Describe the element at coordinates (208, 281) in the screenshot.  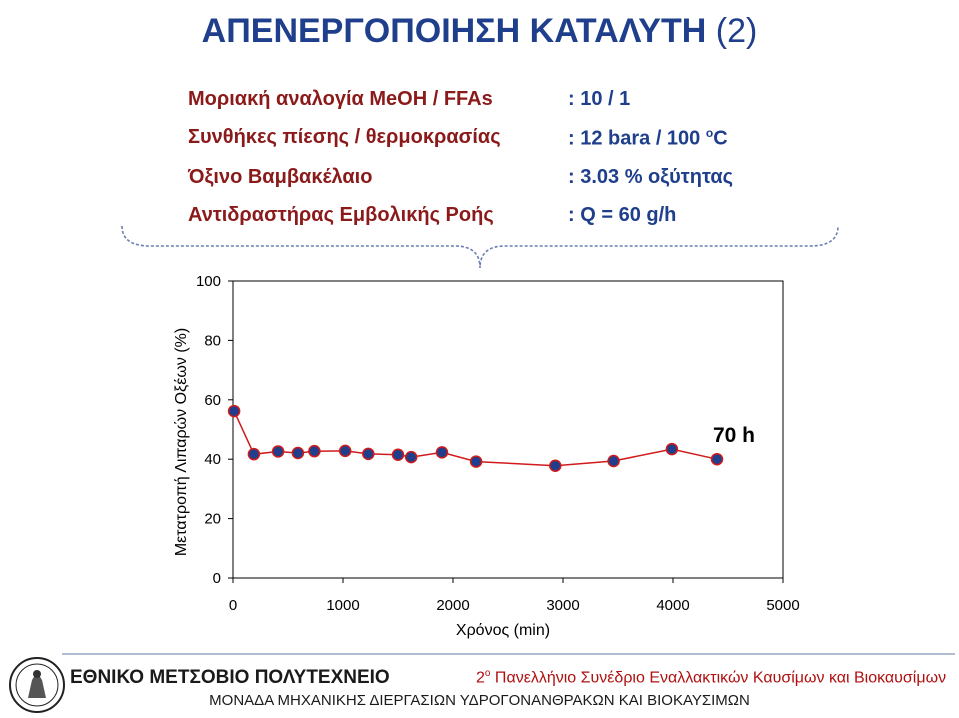
I see `y-tick-label: 100` at that location.